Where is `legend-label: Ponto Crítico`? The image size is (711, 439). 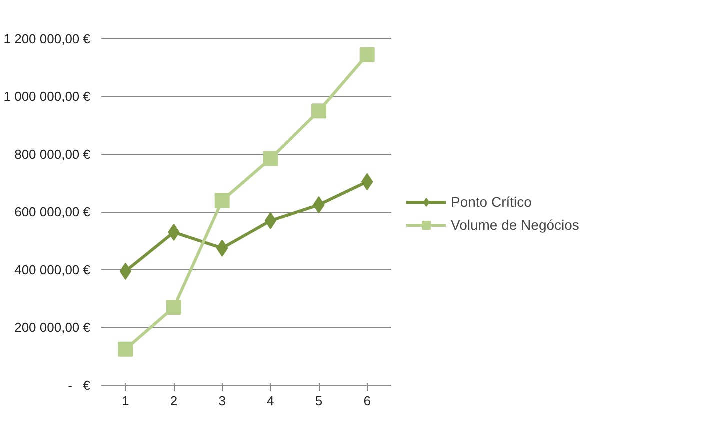
legend-label: Ponto Crítico is located at coordinates (491, 202).